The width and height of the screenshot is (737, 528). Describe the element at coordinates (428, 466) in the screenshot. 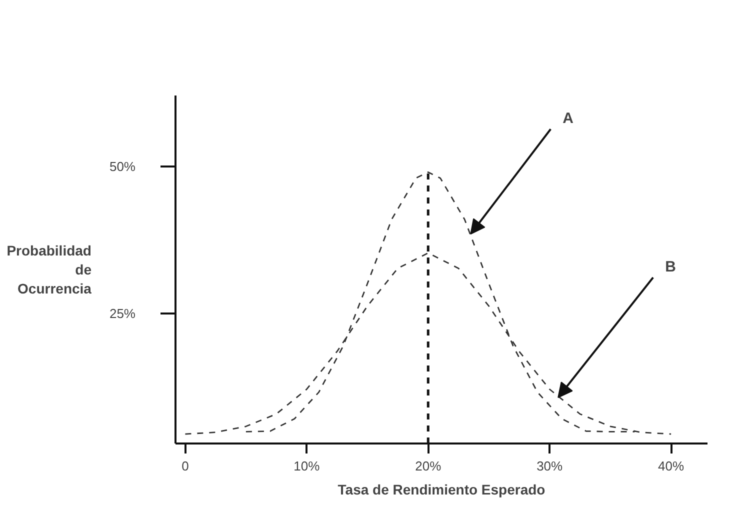

I see `x-tick-label: 20%` at that location.